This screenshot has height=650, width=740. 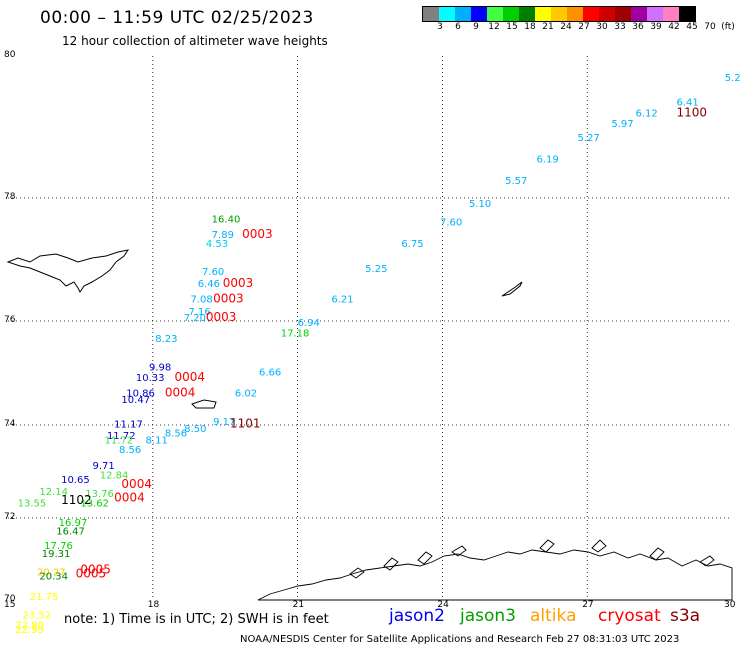 What do you see at coordinates (638, 27) in the screenshot?
I see `color-scale-label: 36` at bounding box center [638, 27].